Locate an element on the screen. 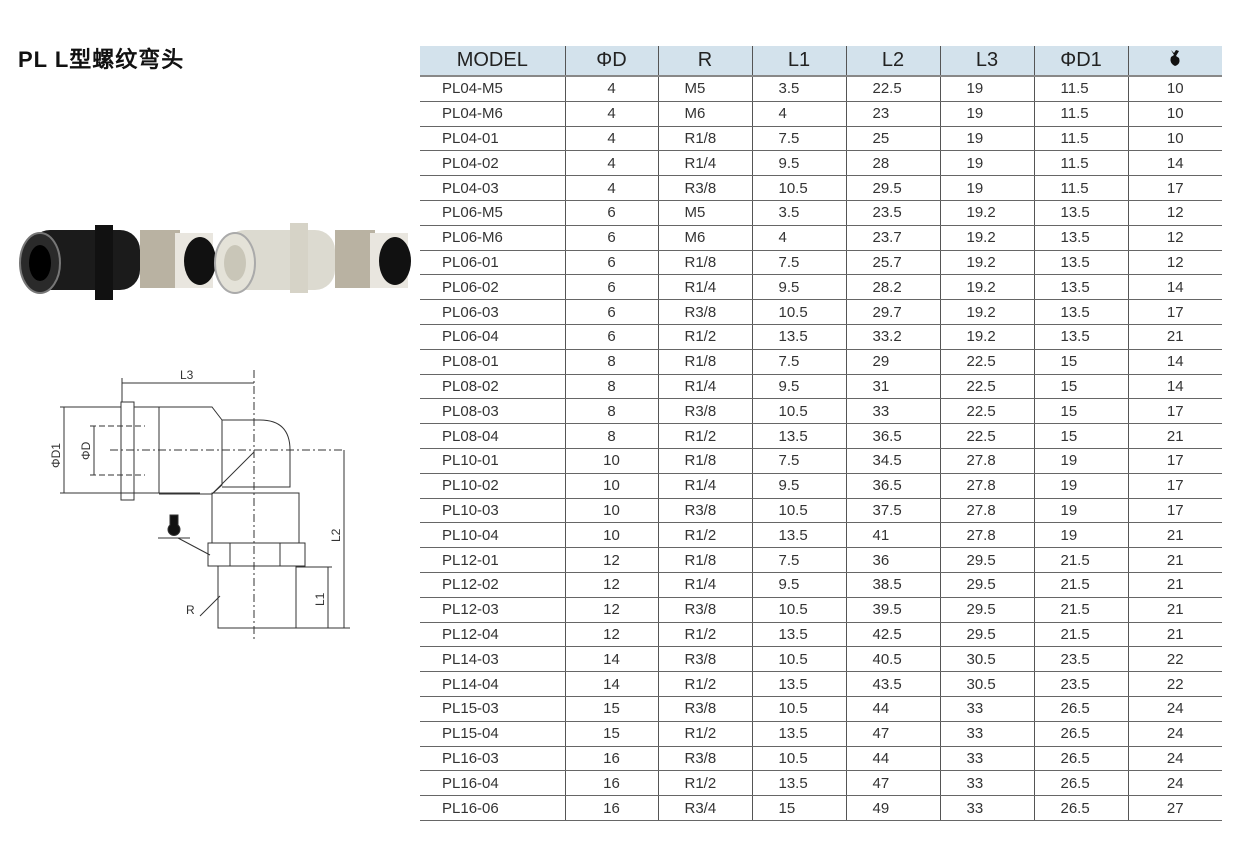 The height and width of the screenshot is (842, 1242). table-cell: 17 is located at coordinates (1174, 461).